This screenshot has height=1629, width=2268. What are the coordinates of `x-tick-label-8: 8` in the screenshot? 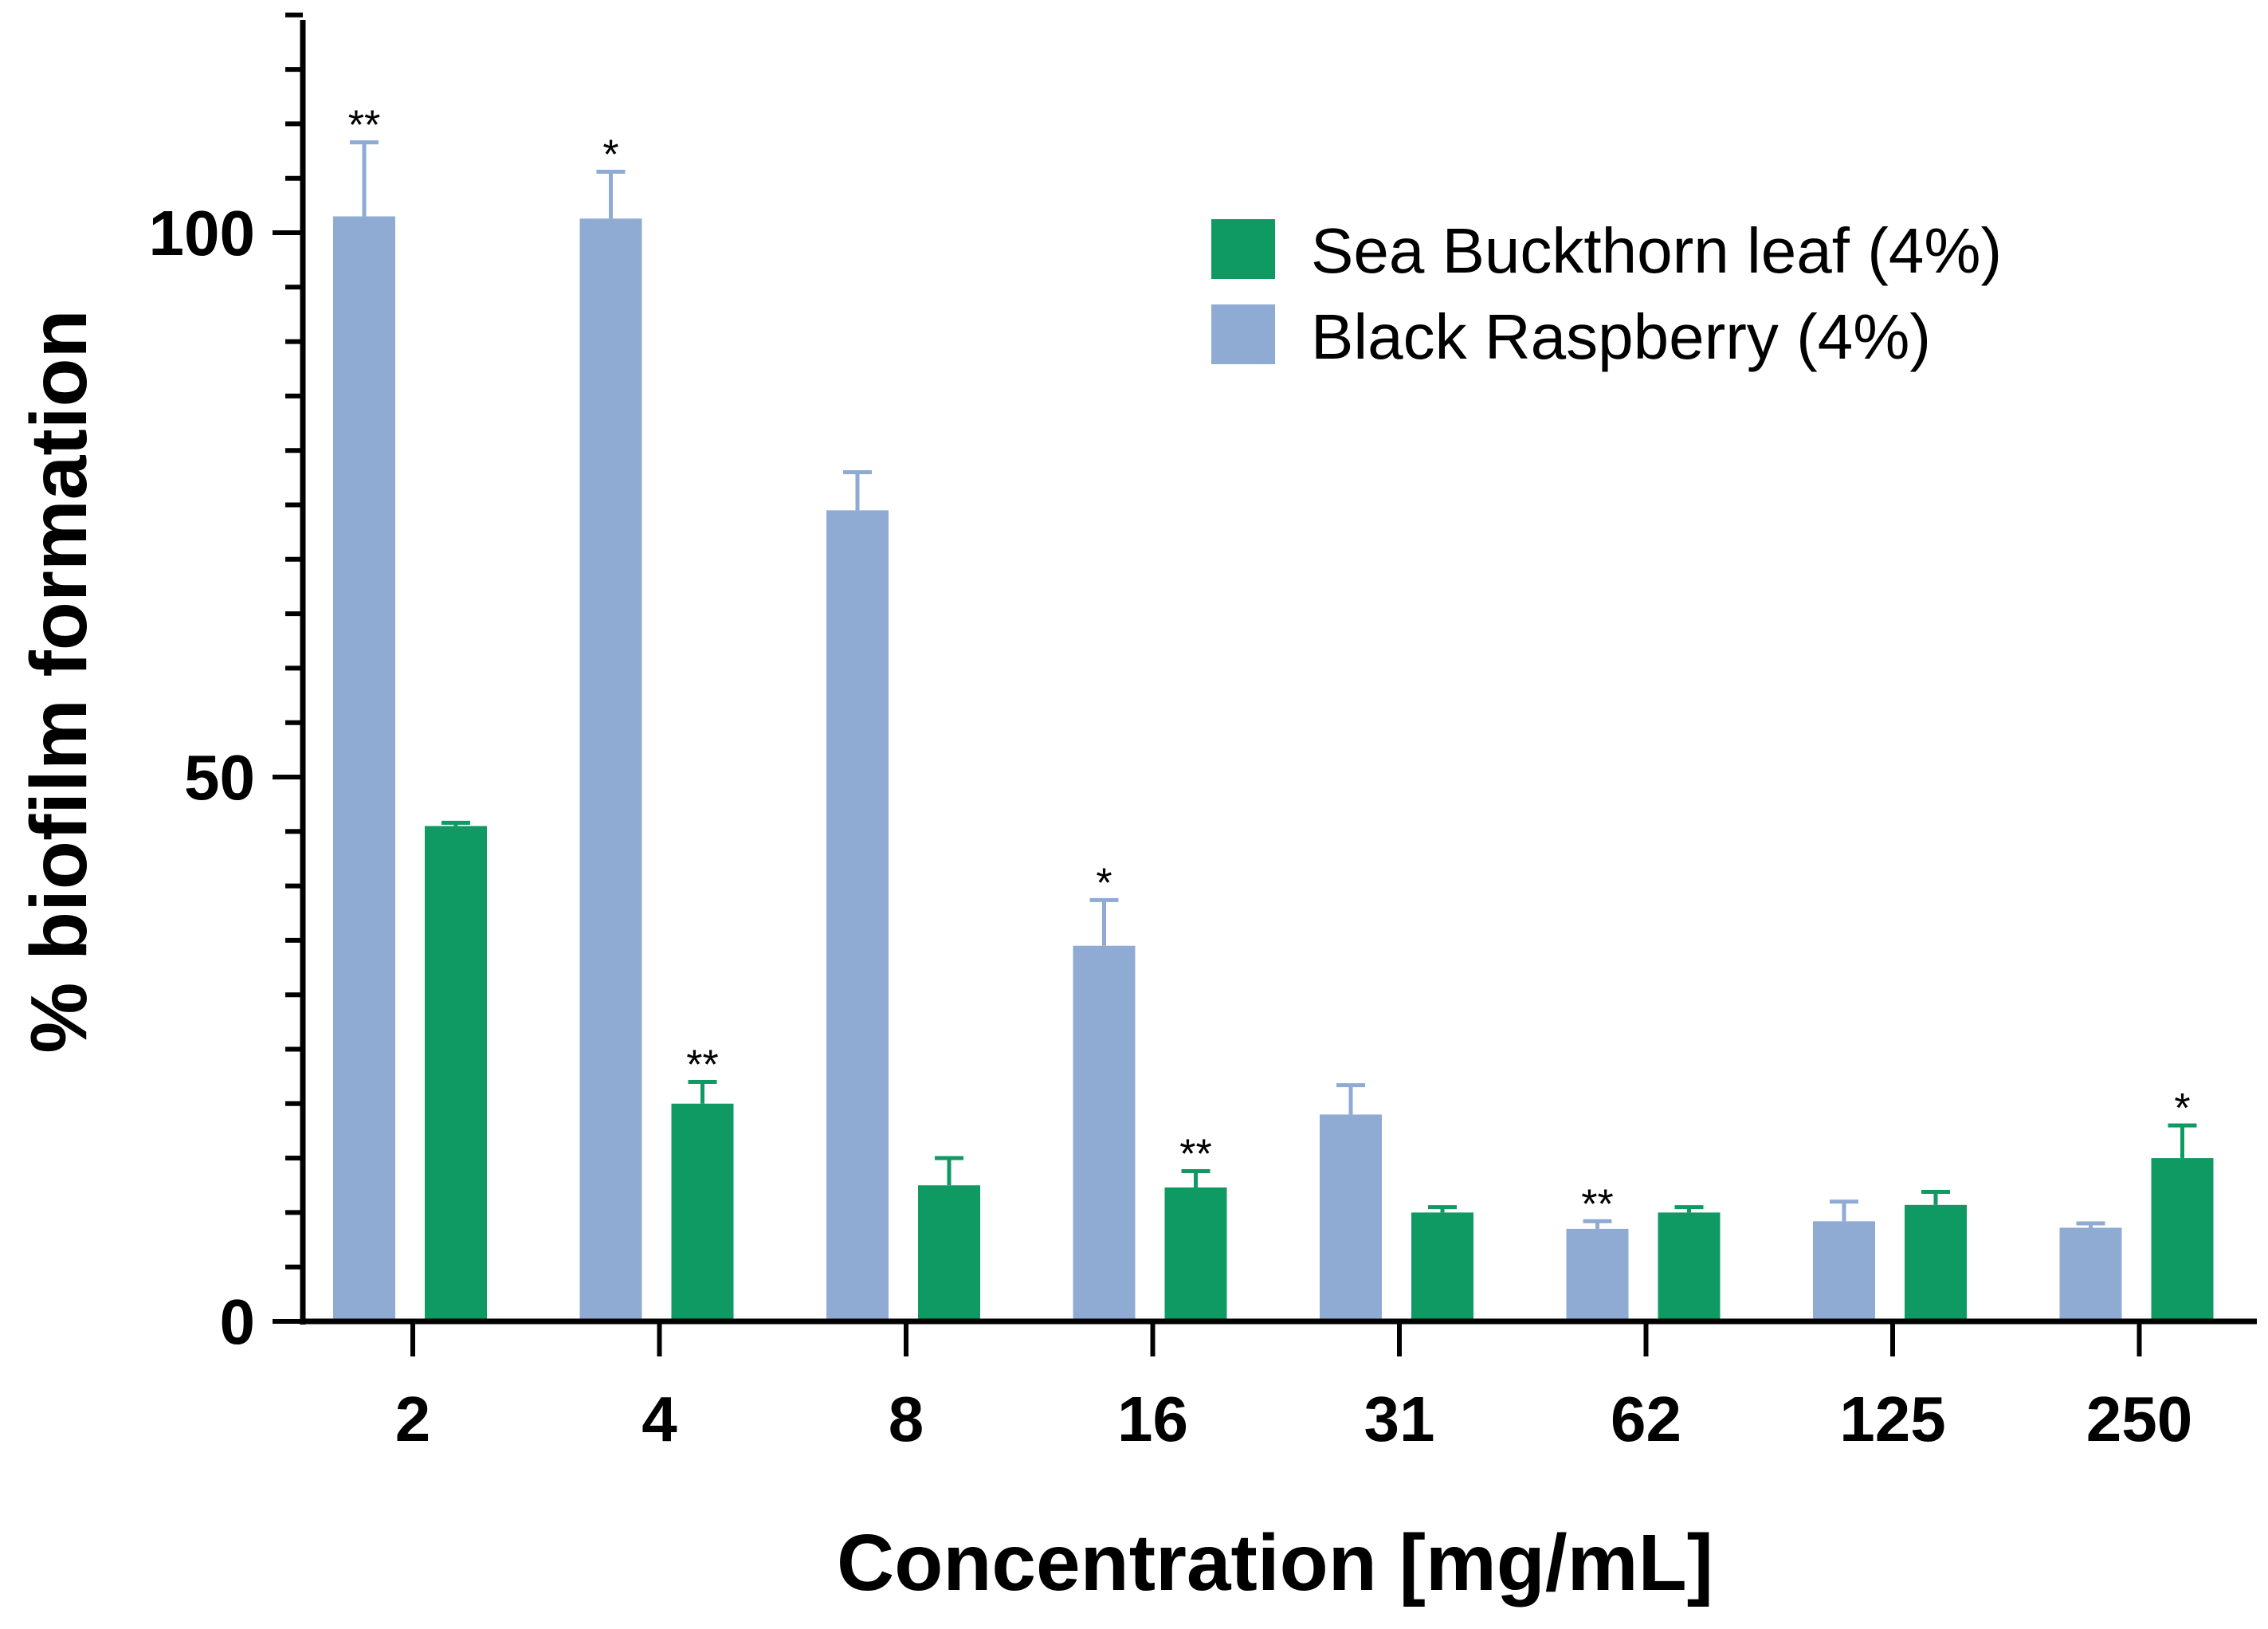 It's located at (906, 1419).